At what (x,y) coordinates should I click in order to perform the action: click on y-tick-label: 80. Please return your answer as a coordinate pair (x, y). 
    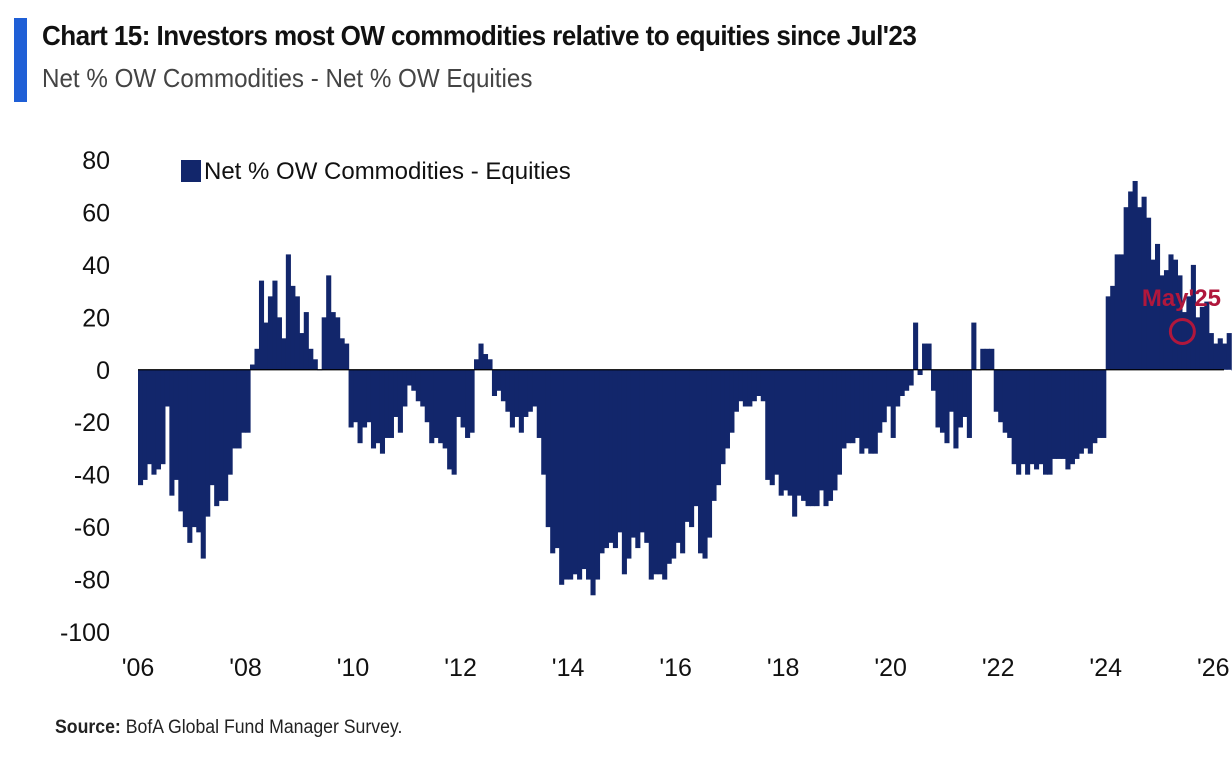
    Looking at the image, I should click on (96, 161).